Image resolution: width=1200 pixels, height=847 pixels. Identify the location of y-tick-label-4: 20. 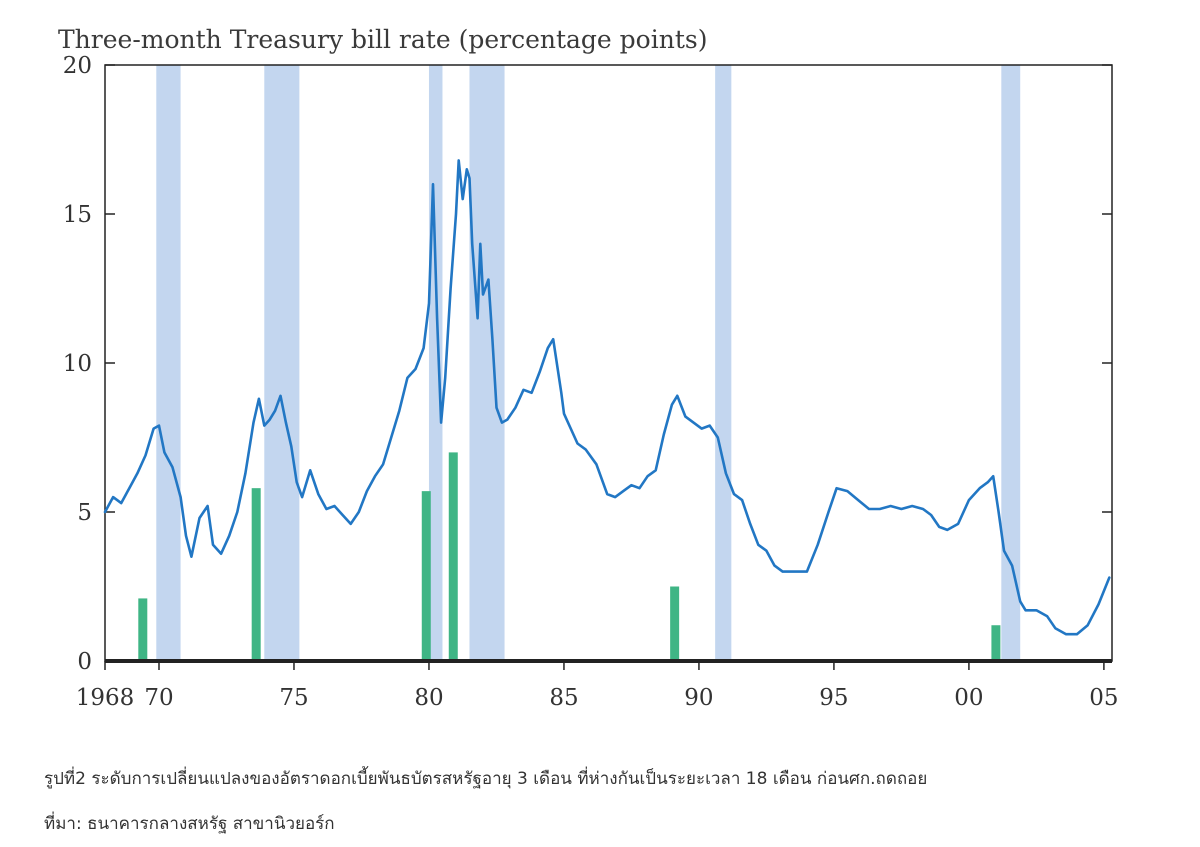
(77, 66).